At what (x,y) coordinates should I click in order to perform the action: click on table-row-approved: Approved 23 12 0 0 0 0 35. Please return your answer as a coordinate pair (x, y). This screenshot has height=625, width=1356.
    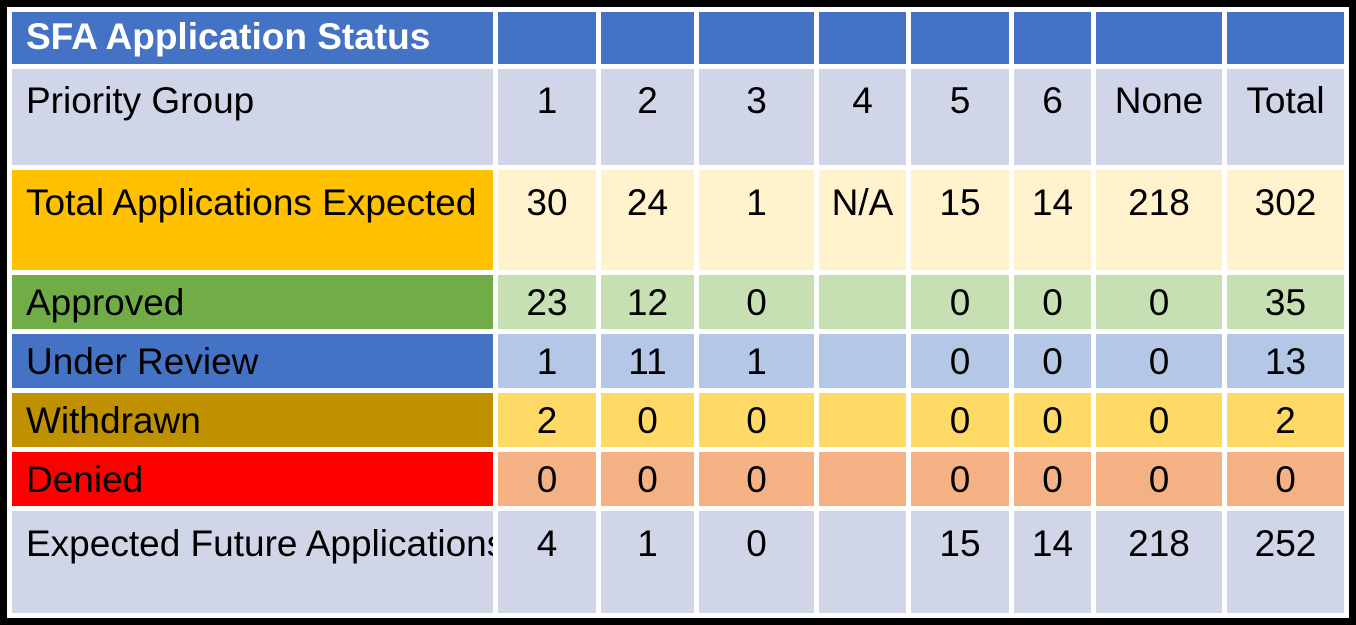
    Looking at the image, I should click on (678, 302).